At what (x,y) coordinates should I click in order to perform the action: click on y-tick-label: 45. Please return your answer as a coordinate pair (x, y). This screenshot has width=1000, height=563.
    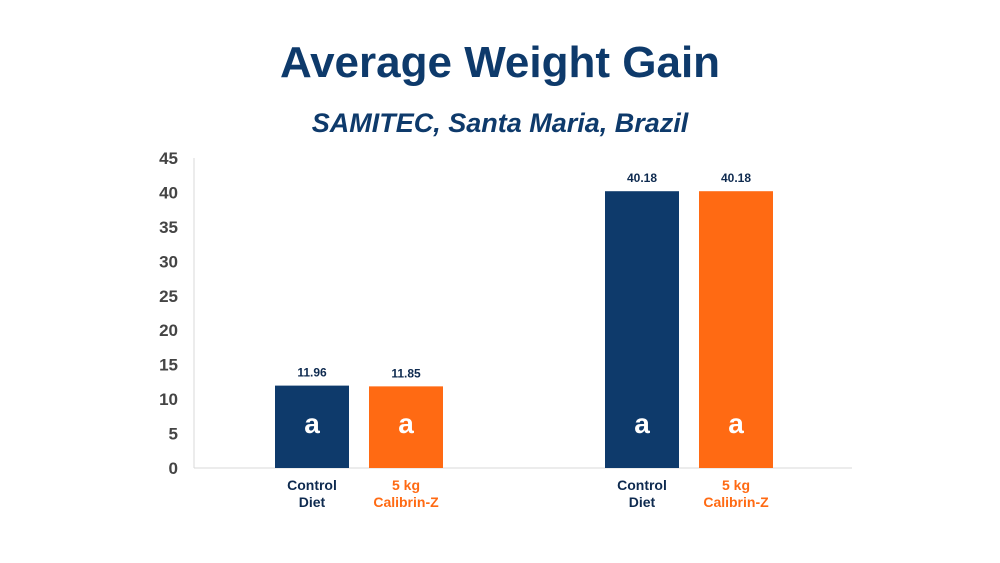
    Looking at the image, I should click on (168, 158).